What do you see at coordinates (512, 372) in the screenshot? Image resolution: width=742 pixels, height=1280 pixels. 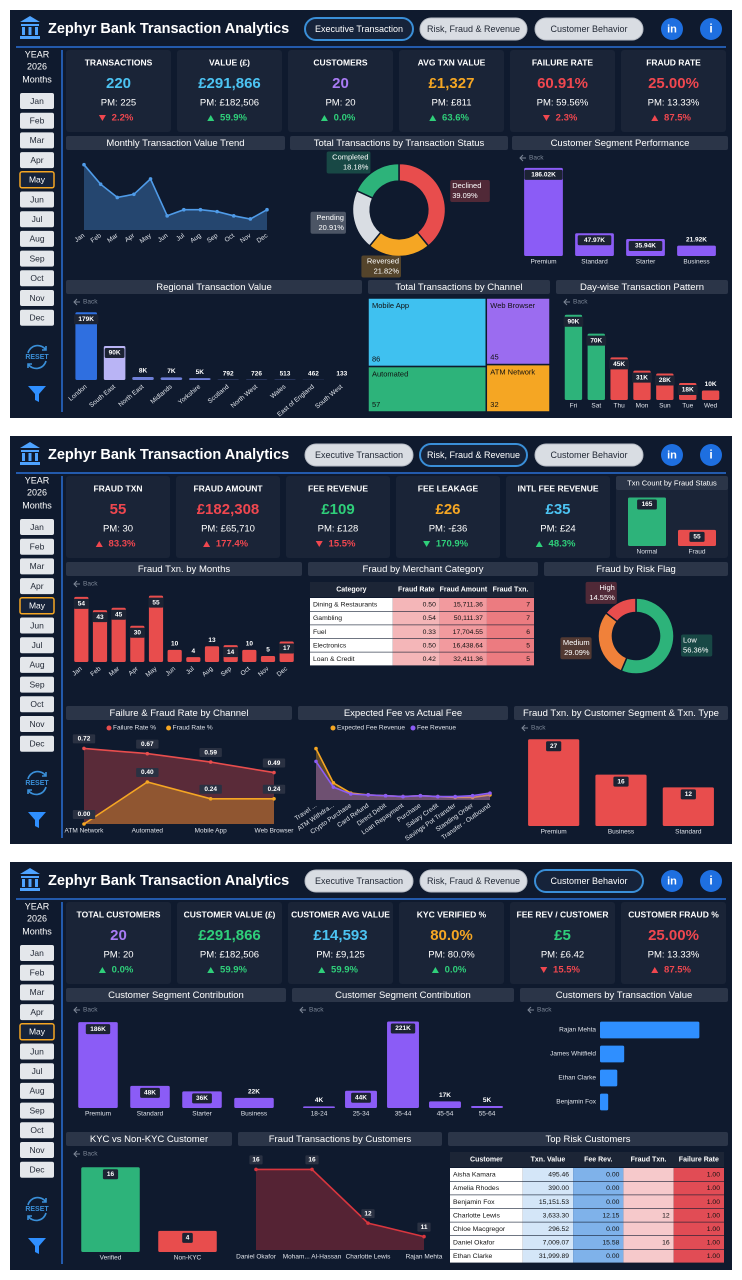 I see `tile-label: ATM Network` at bounding box center [512, 372].